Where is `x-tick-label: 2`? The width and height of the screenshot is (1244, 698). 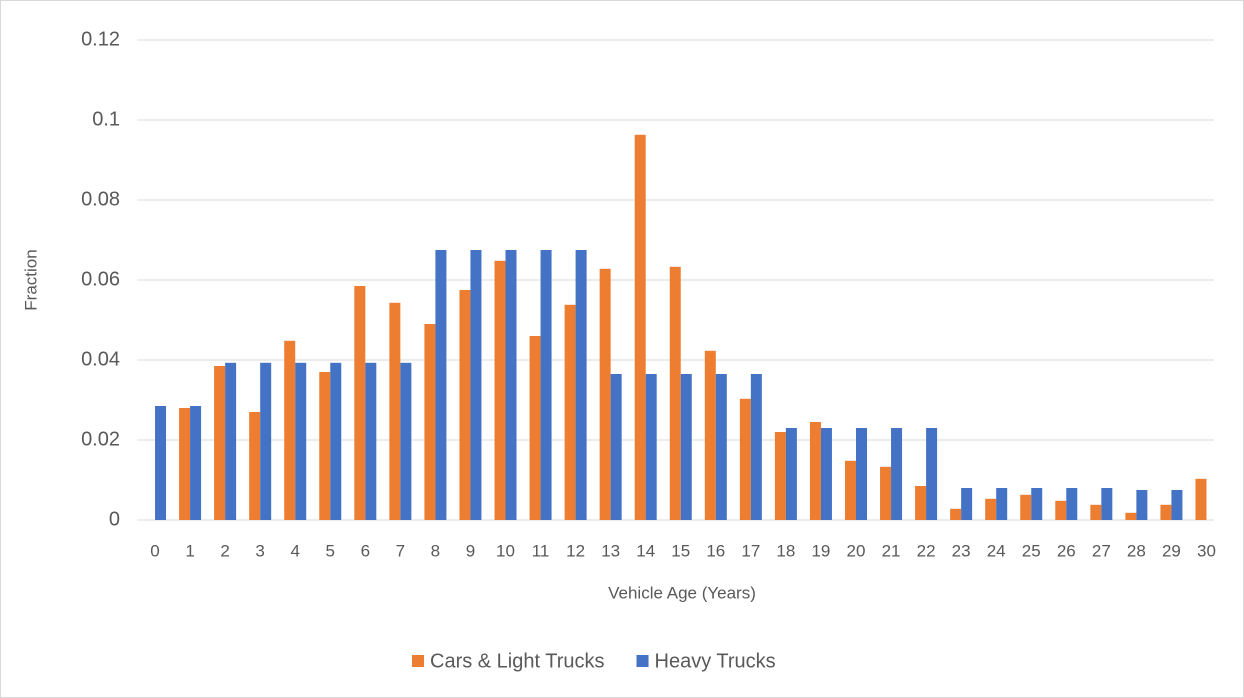
x-tick-label: 2 is located at coordinates (224, 550).